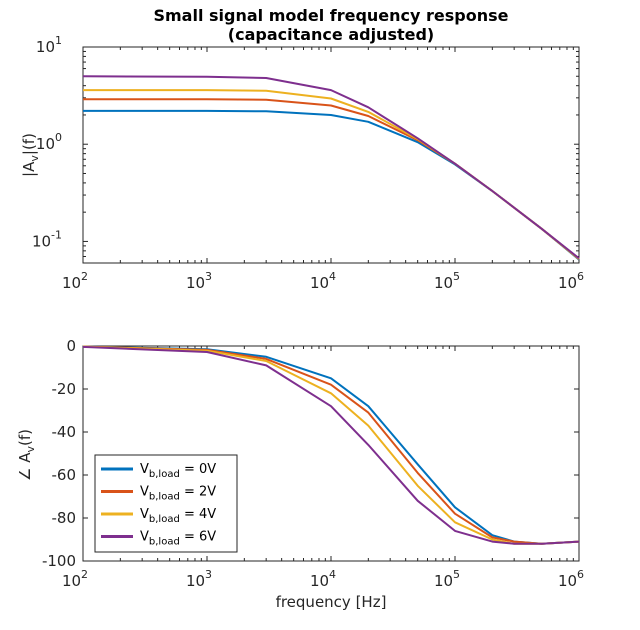 The height and width of the screenshot is (630, 640). What do you see at coordinates (571, 579) in the screenshot?
I see `phase-xtick-label: 10⁶` at bounding box center [571, 579].